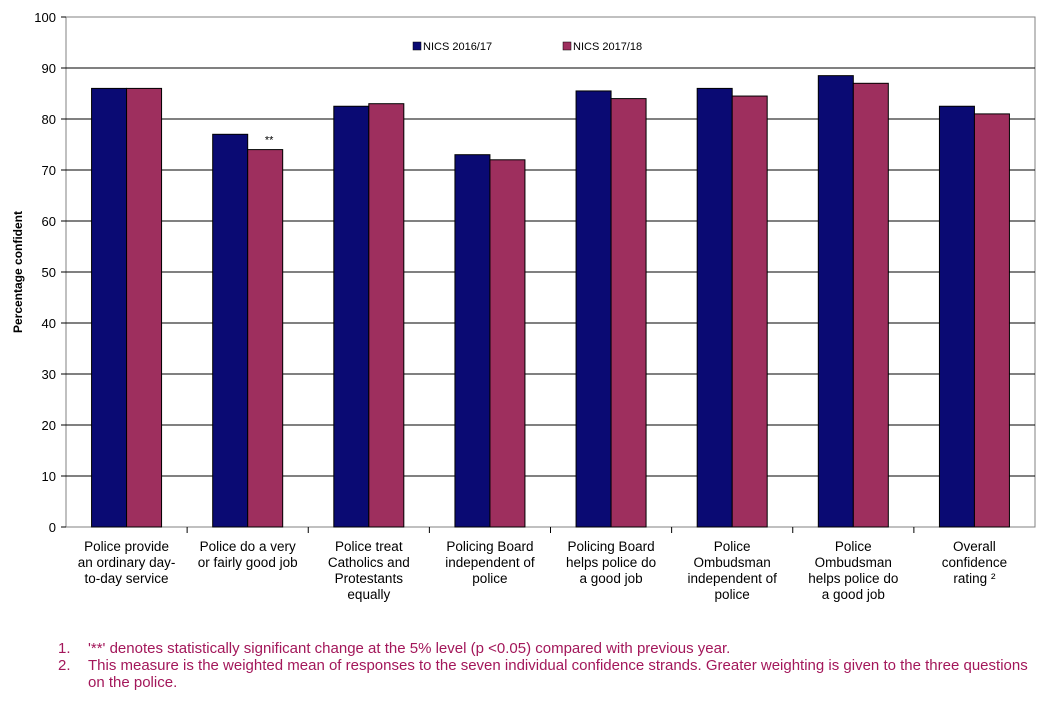 This screenshot has width=1039, height=702. Describe the element at coordinates (457, 47) in the screenshot. I see `legend-label: NICS 2016/17` at that location.